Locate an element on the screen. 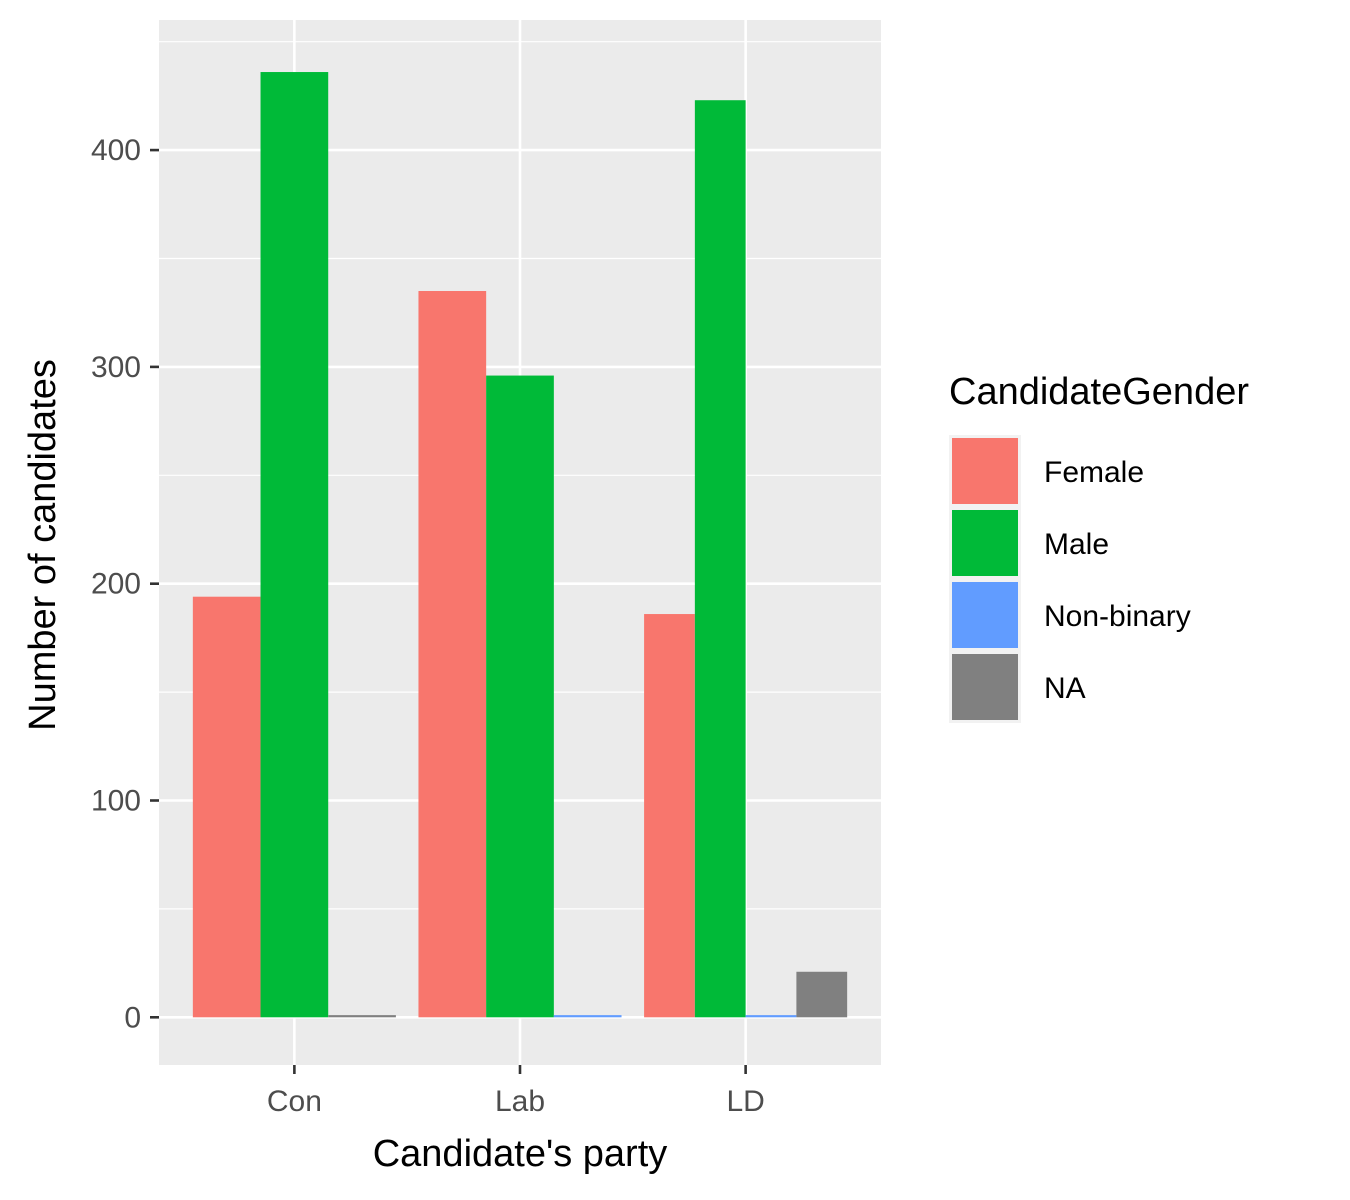  y-tick-label: 400 is located at coordinates (116, 150).